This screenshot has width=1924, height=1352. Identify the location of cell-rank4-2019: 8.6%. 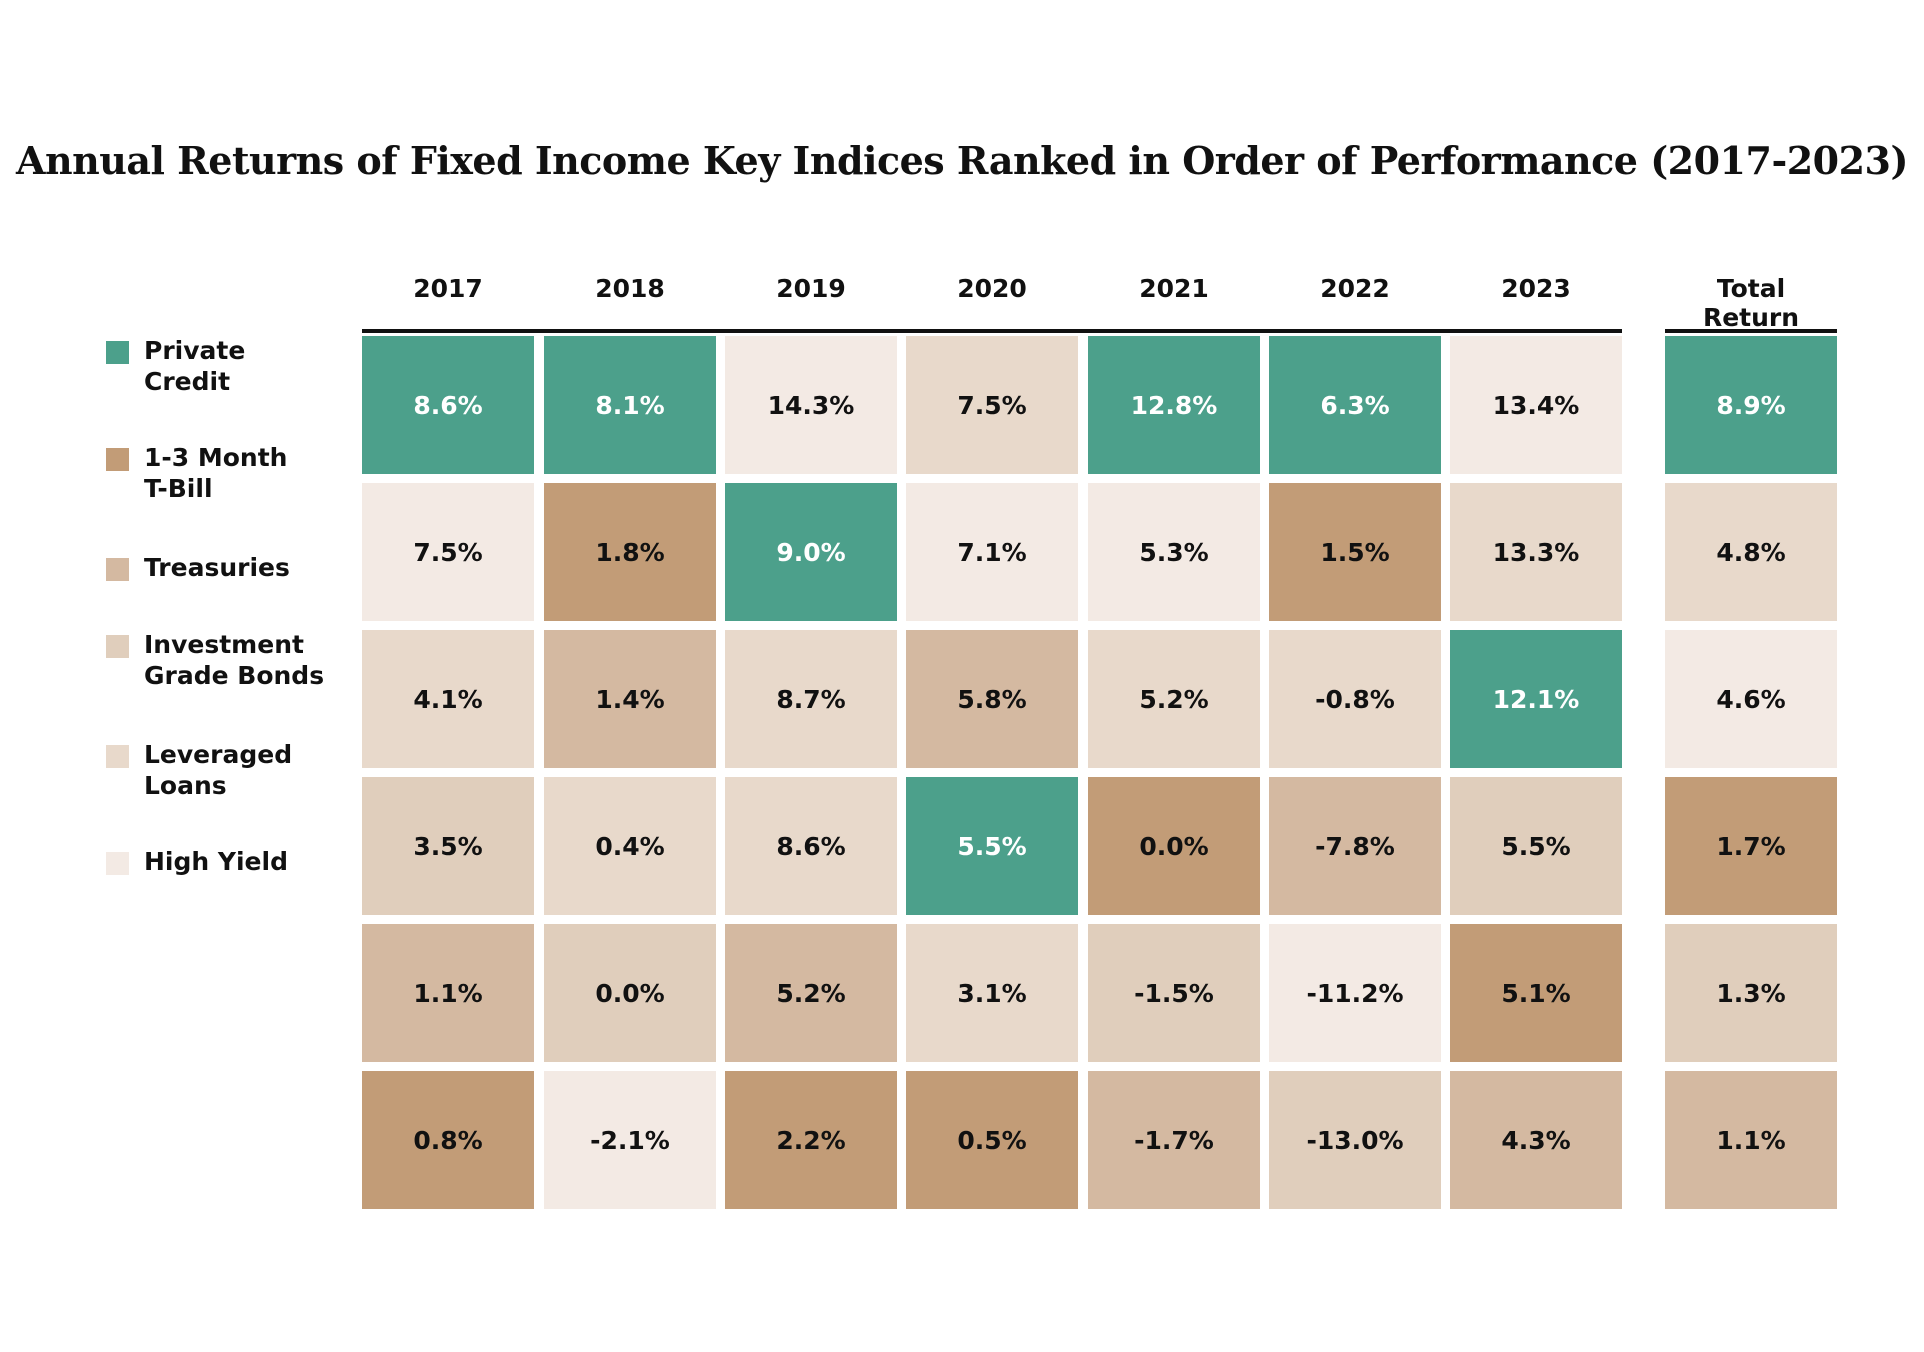
(811, 846).